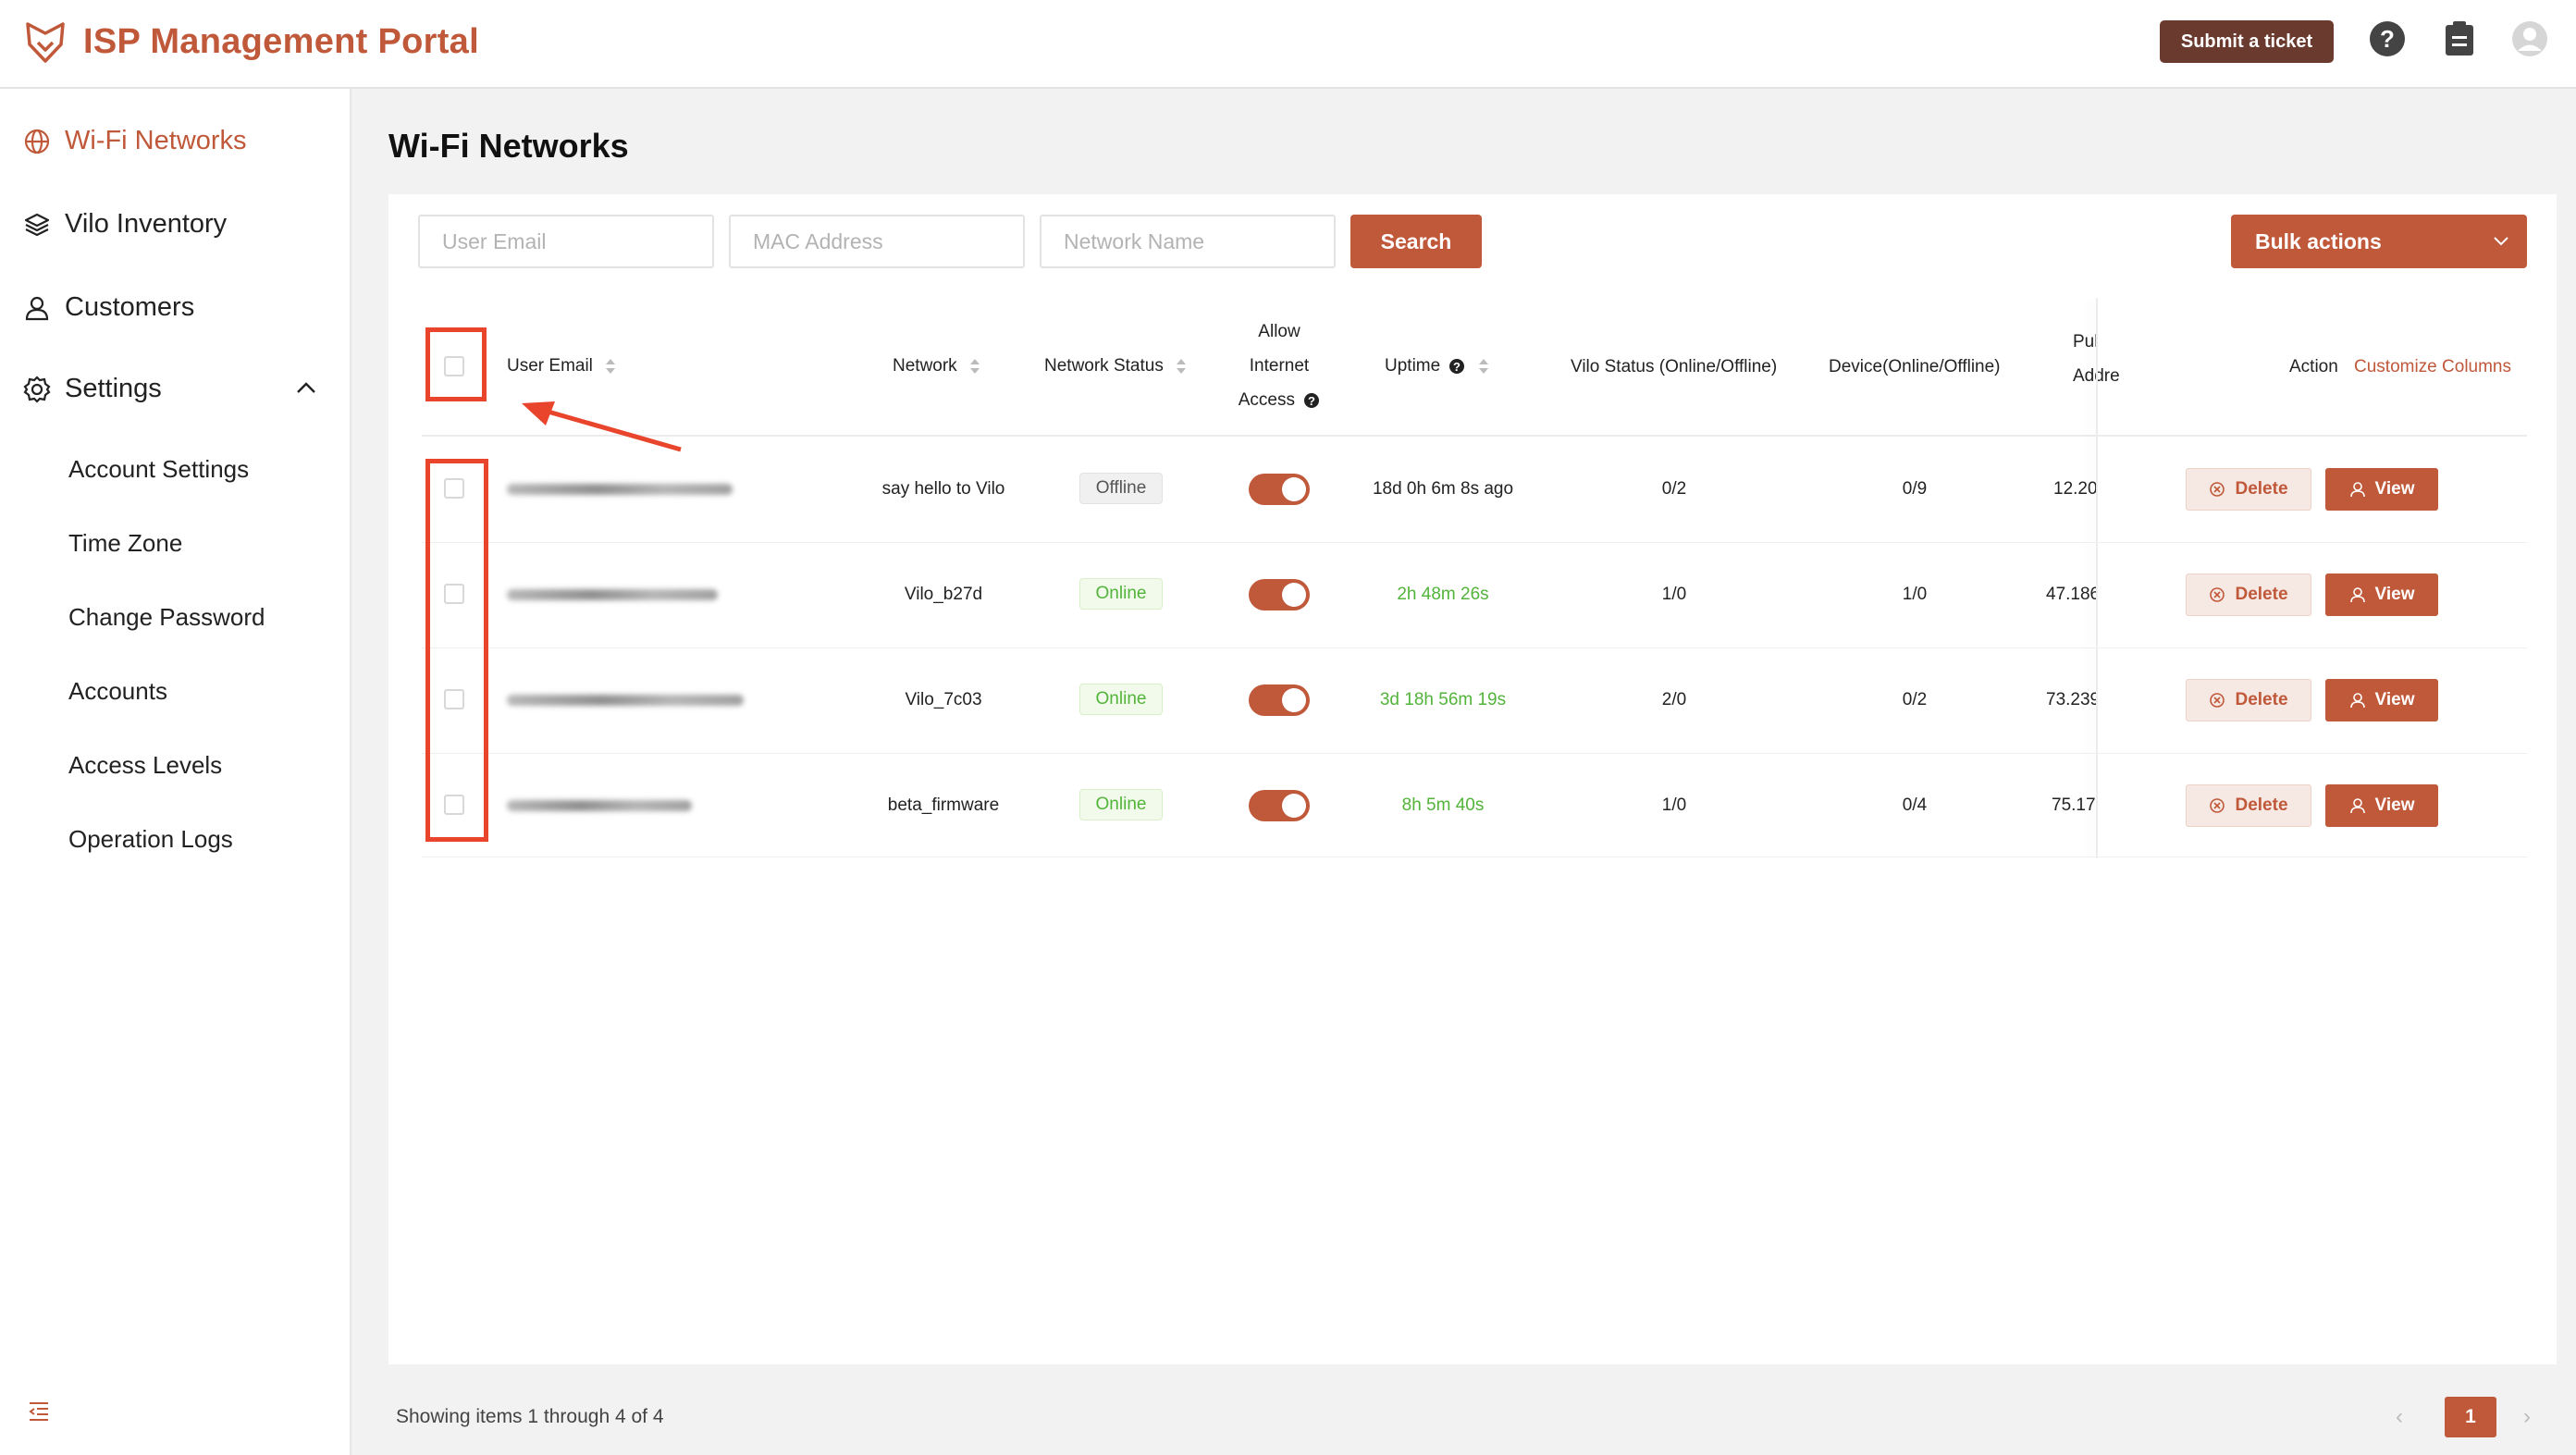  I want to click on collapse-menu-icon, so click(39, 1411).